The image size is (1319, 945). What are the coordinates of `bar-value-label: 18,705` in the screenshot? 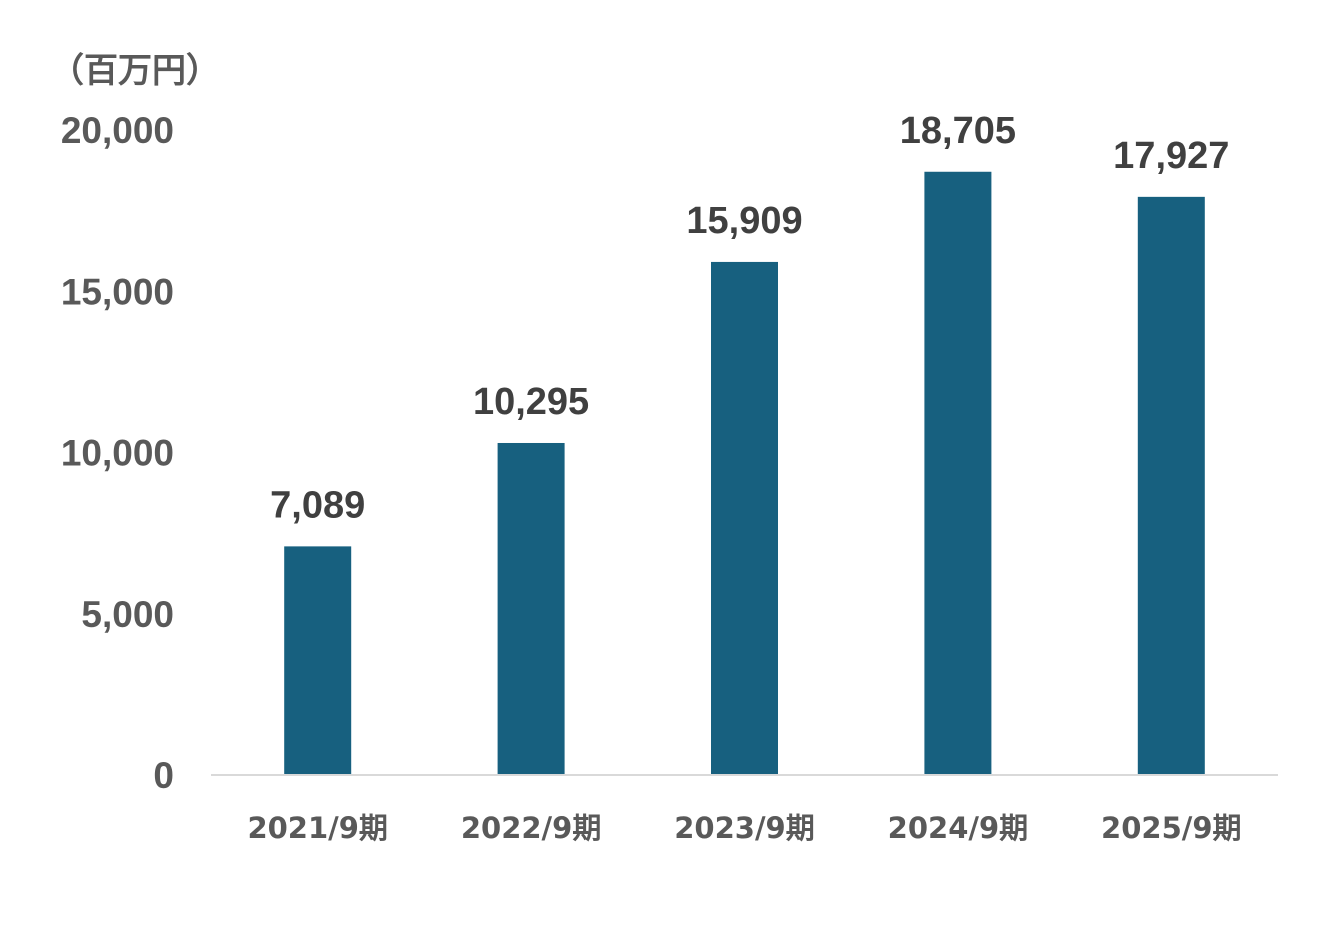 It's located at (958, 131).